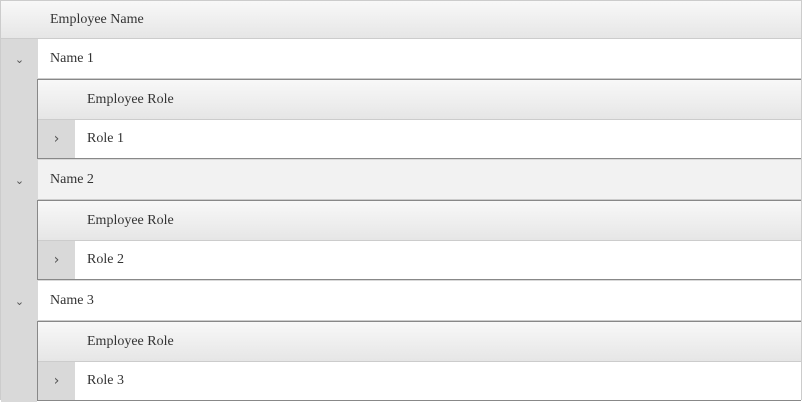 Image resolution: width=802 pixels, height=402 pixels. I want to click on employee-name-cell: Name 3, so click(419, 301).